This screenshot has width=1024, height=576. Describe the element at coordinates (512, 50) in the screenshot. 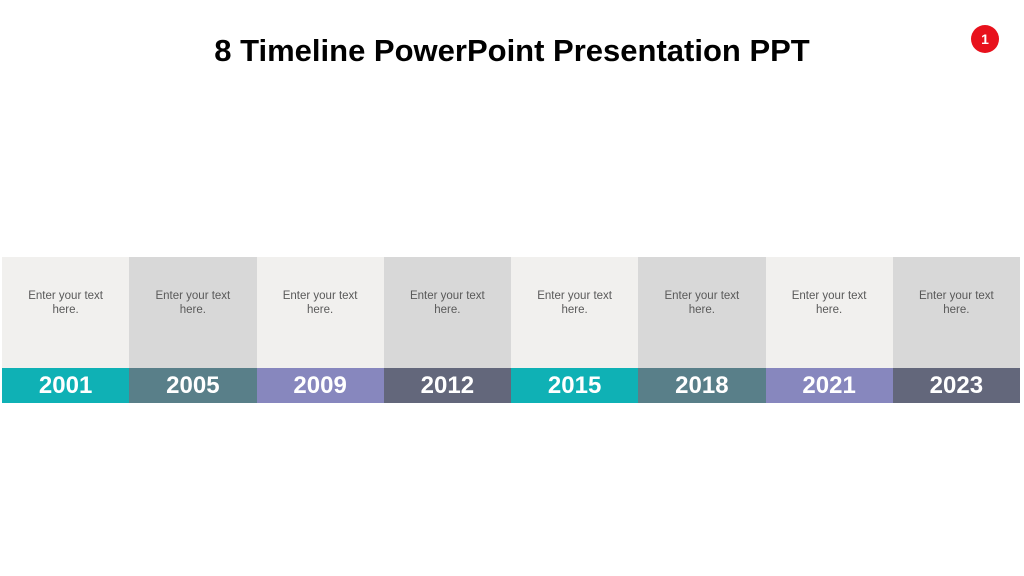

I see `slide-title: 8 Timeline PowerPoint Presentation PPT` at that location.